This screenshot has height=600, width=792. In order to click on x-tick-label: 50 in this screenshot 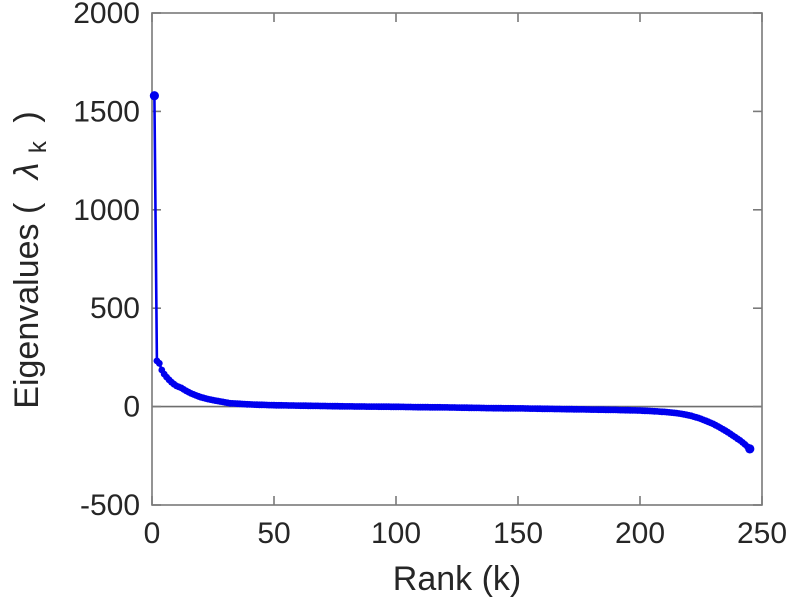, I will do `click(273, 533)`.